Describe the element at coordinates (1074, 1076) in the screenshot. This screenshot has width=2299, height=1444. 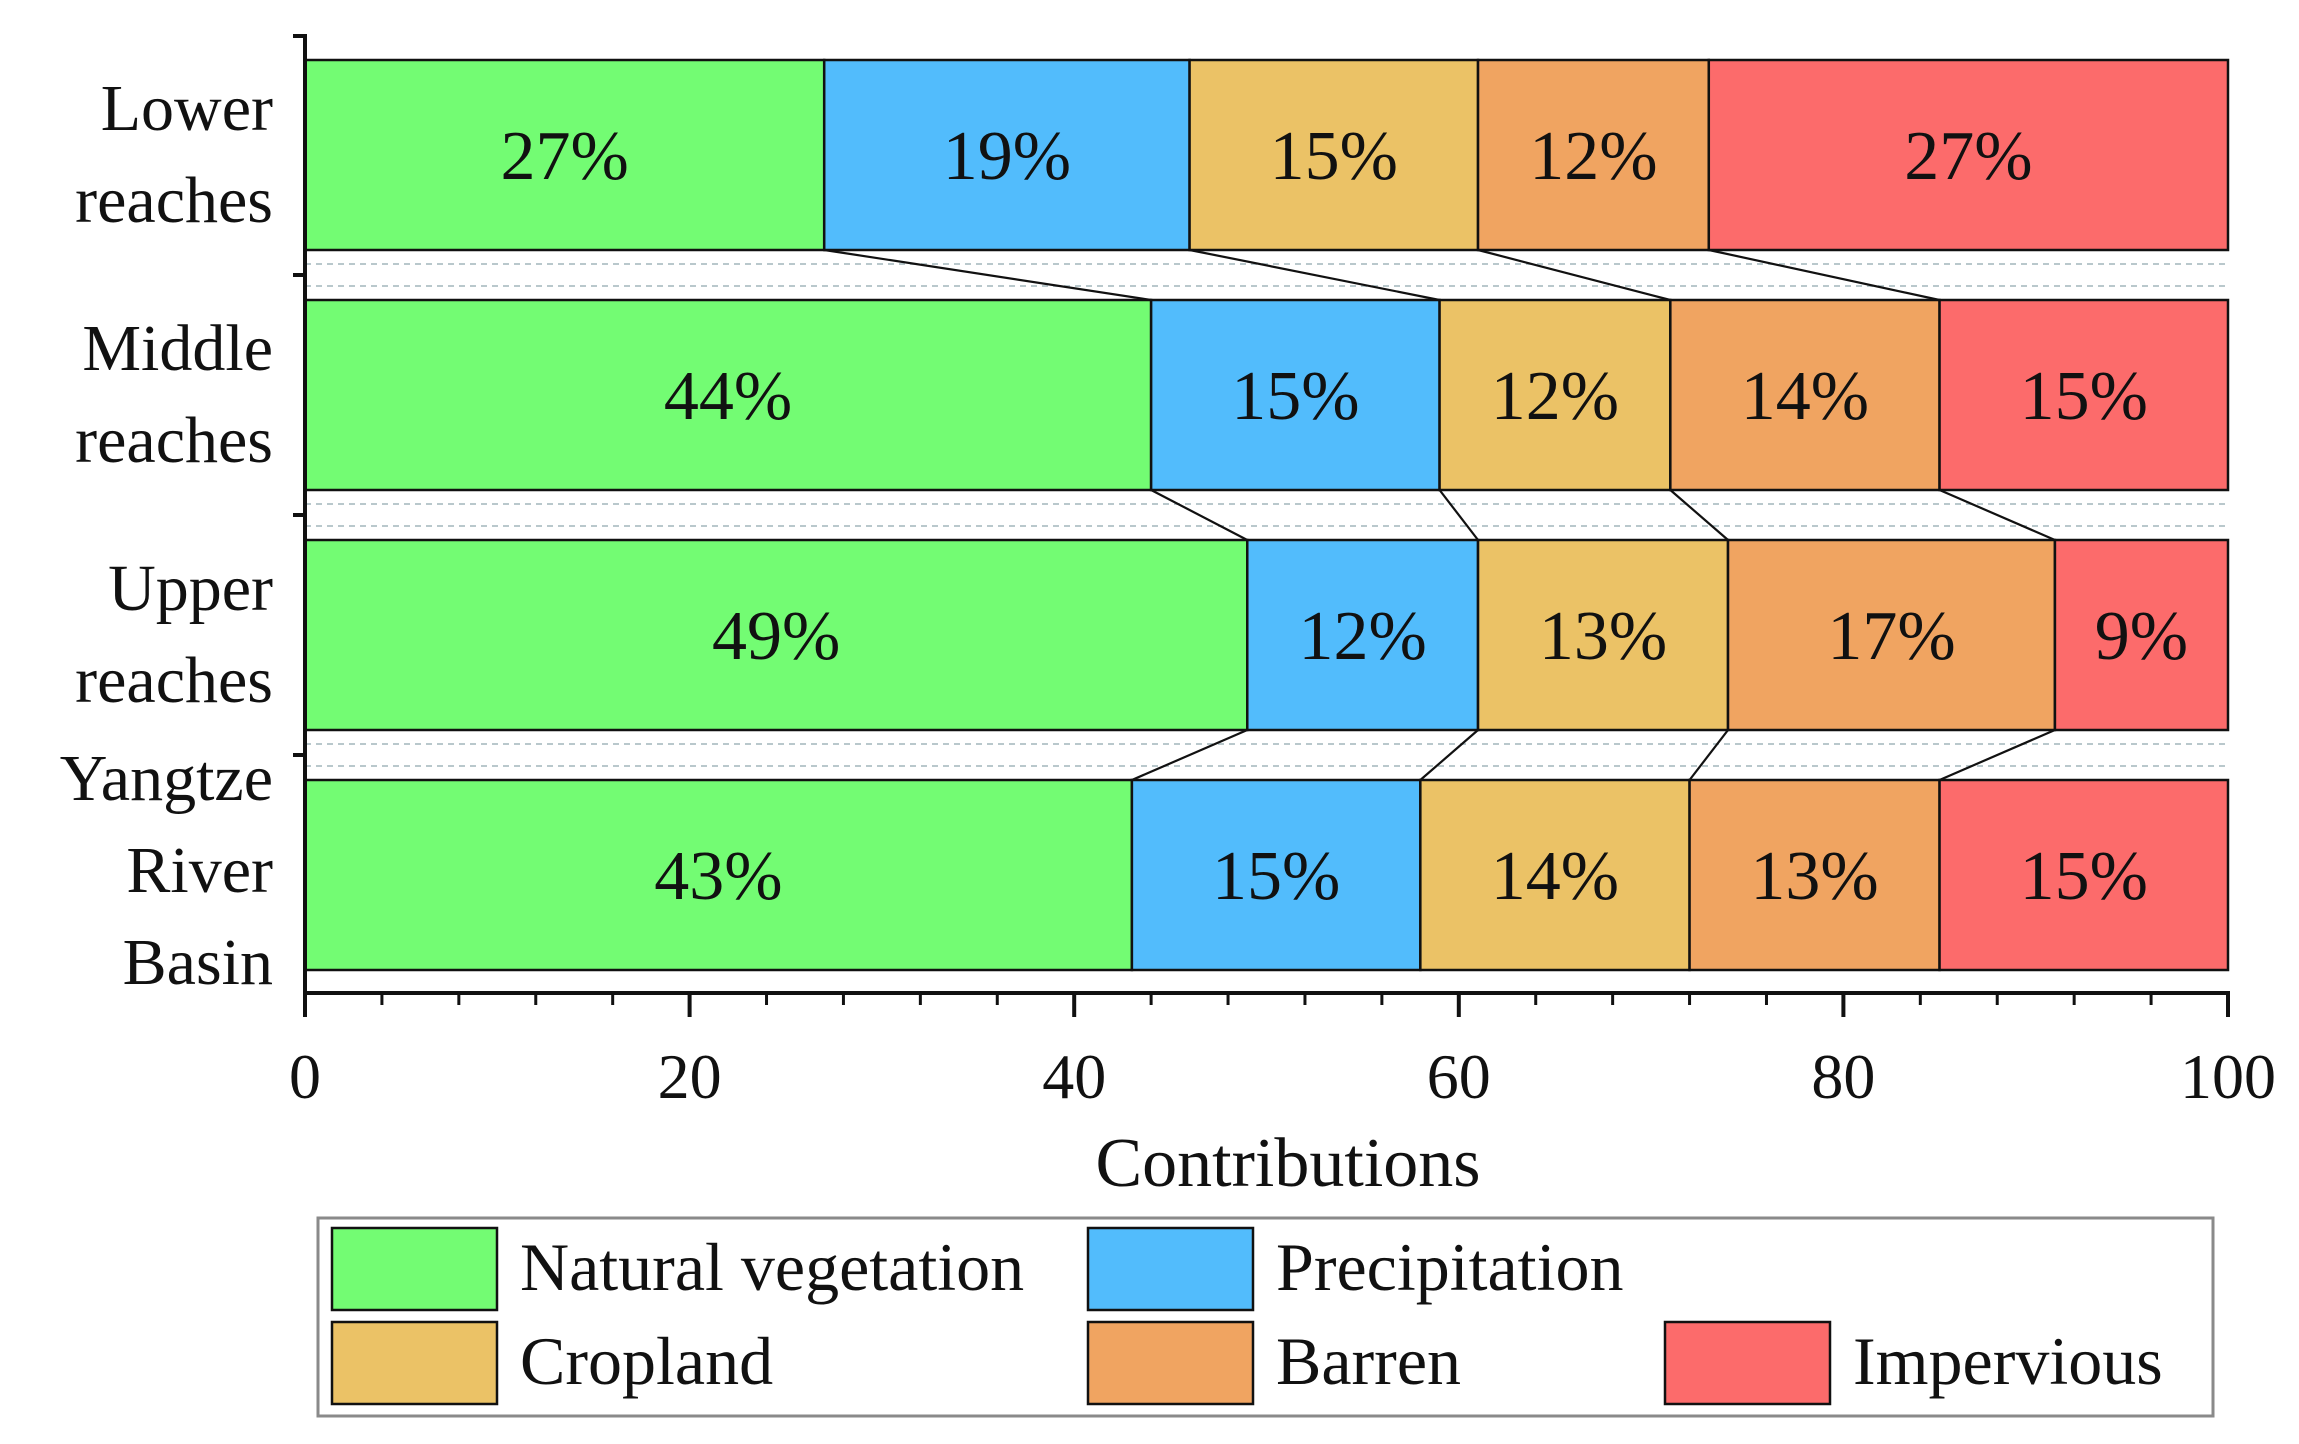
I see `x-tick-label: 40` at that location.